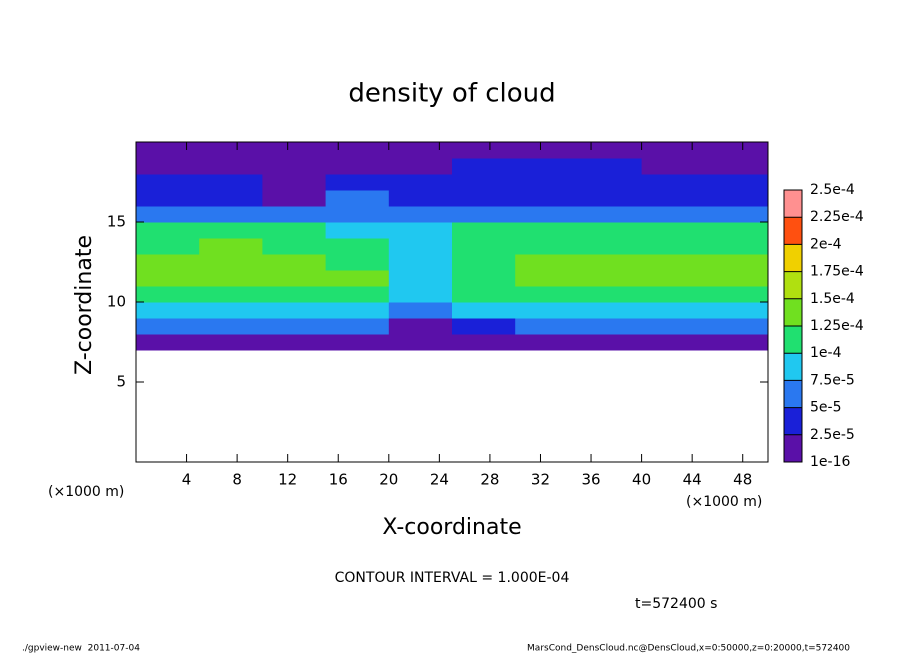 This screenshot has height=654, width=904. Describe the element at coordinates (832, 380) in the screenshot. I see `colorbar-label: 7.5e-5` at that location.